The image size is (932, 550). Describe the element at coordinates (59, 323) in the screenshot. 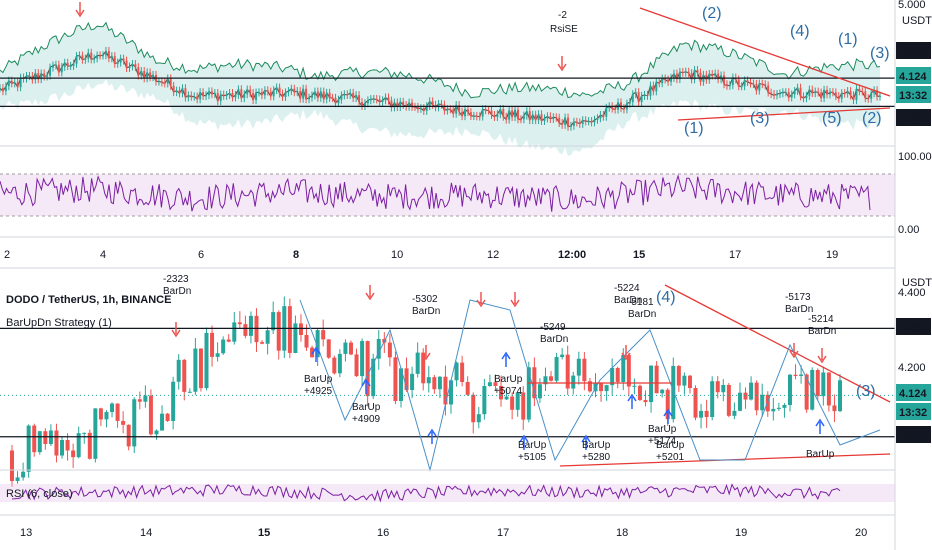

I see `strategy-label: BarUpDn Strategy (1)` at that location.